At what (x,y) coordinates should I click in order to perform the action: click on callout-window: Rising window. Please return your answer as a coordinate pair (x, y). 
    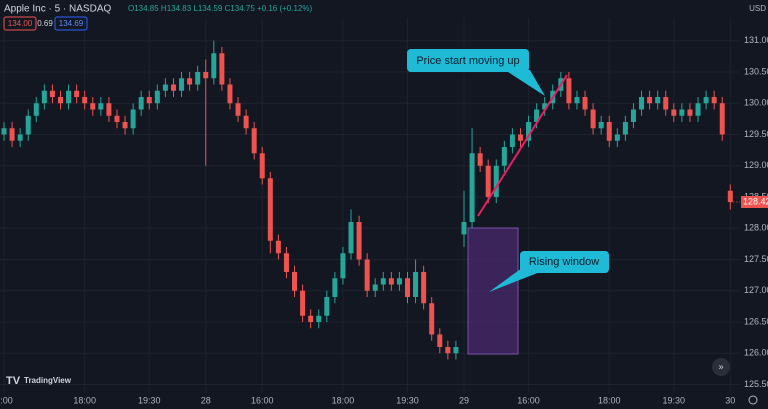
    Looking at the image, I should click on (549, 271).